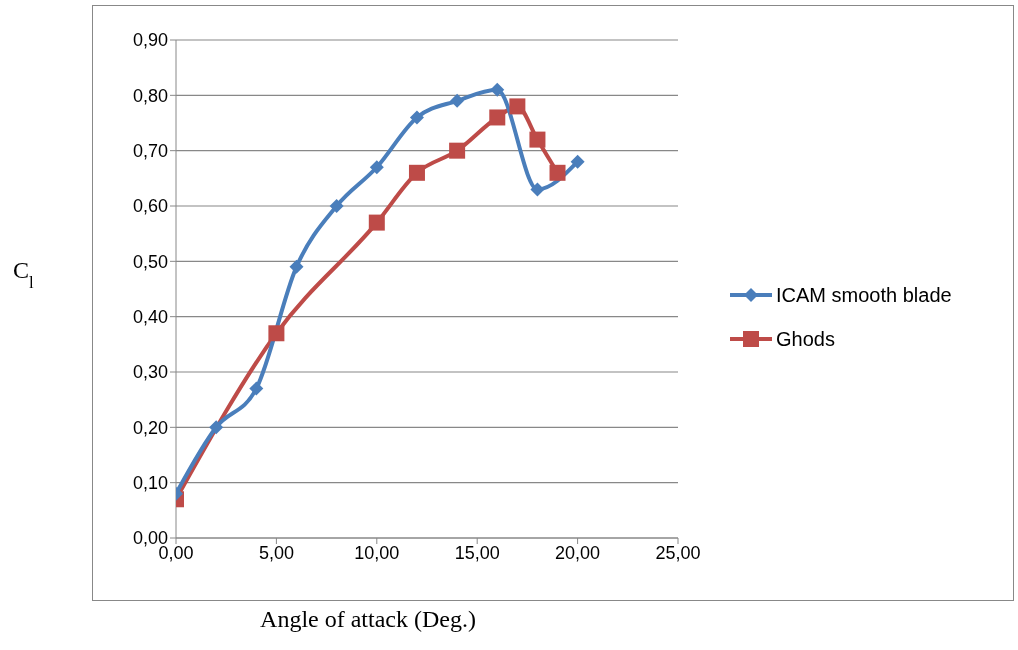 The image size is (1018, 650). Describe the element at coordinates (150, 95) in the screenshot. I see `y-tick-label: 0,80` at that location.